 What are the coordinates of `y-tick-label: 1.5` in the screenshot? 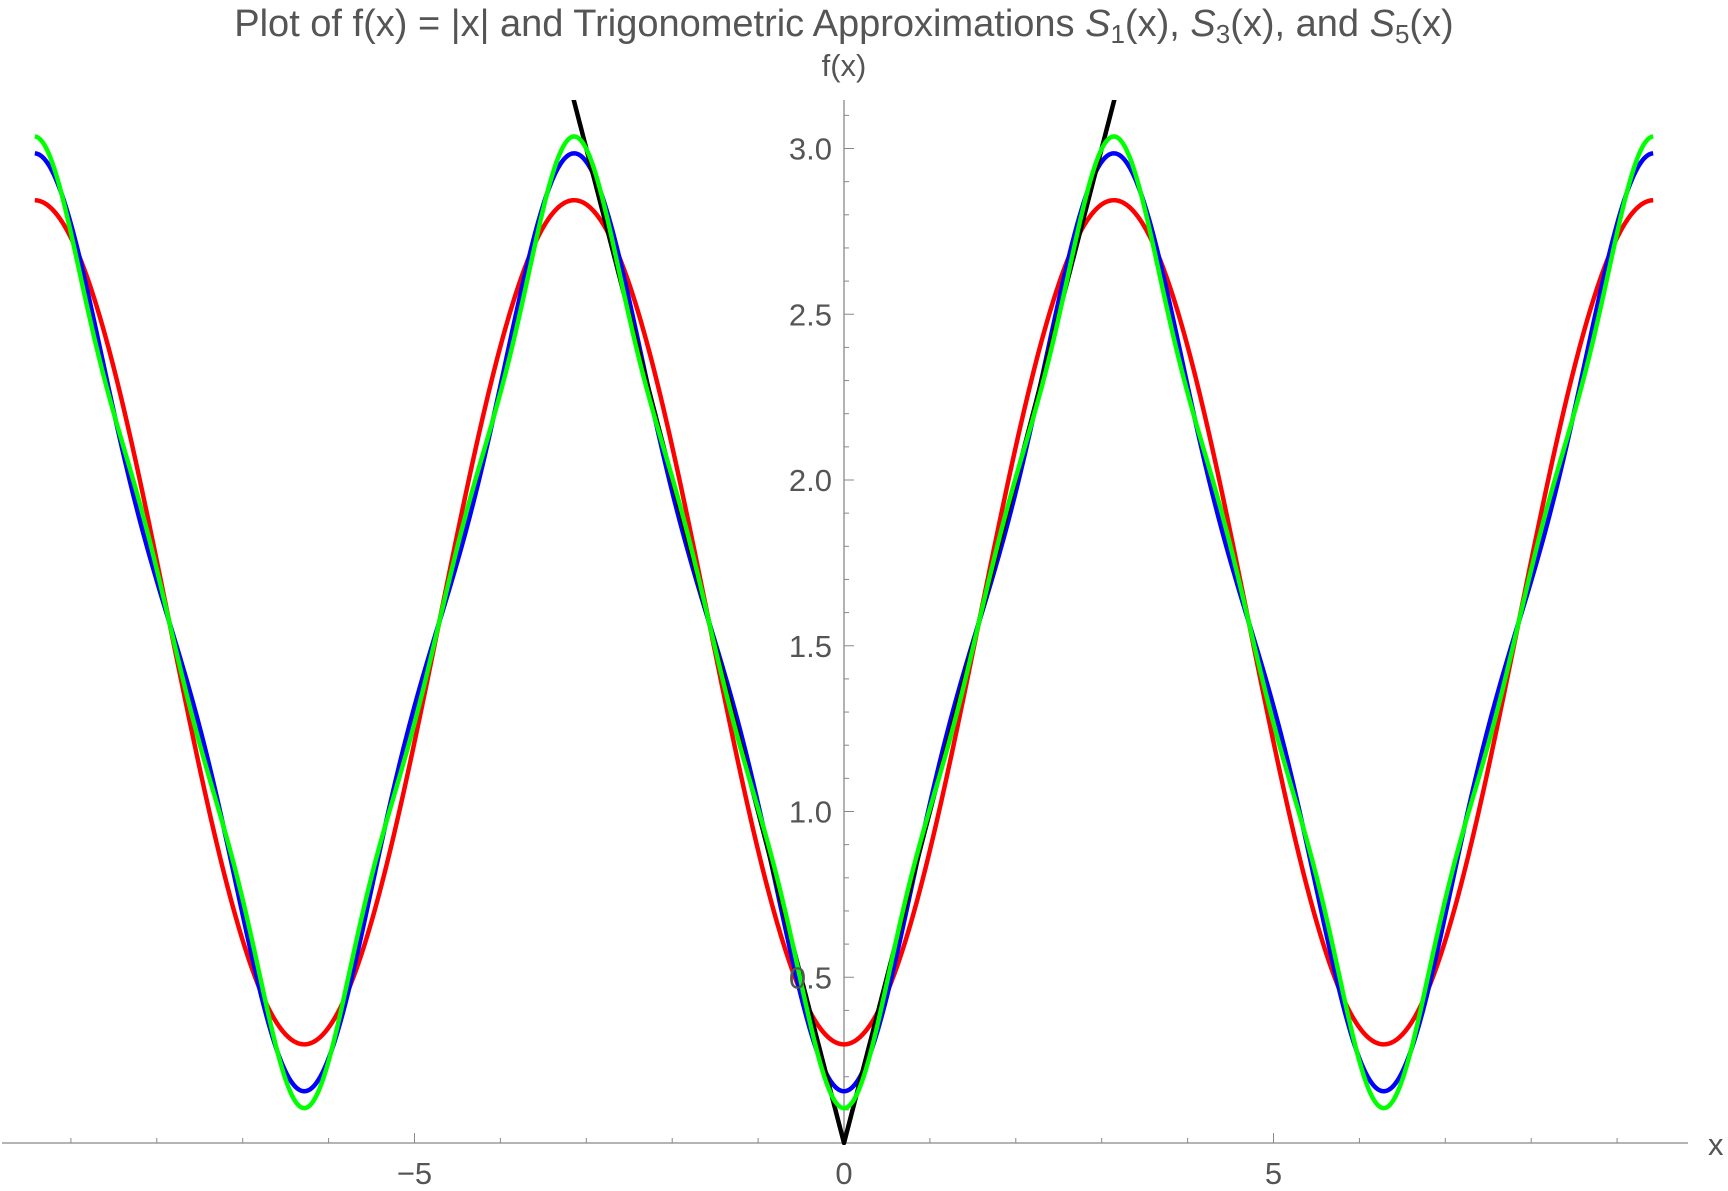 It's located at (810, 646).